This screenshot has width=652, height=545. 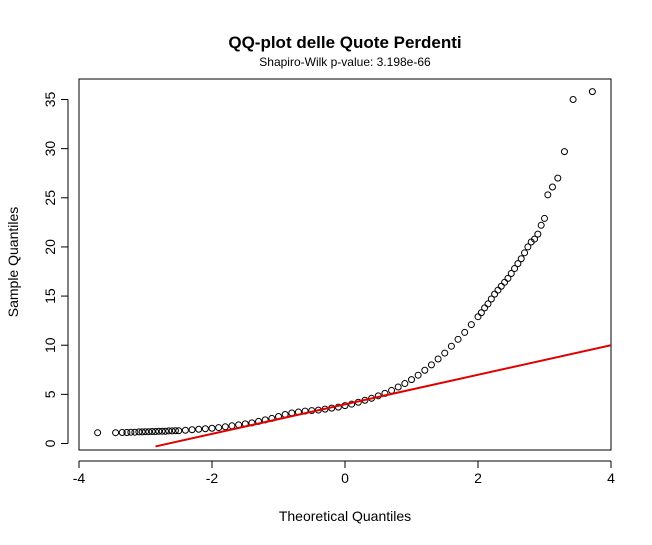 What do you see at coordinates (13, 262) in the screenshot?
I see `y-axis-label: Sample Quantiles` at bounding box center [13, 262].